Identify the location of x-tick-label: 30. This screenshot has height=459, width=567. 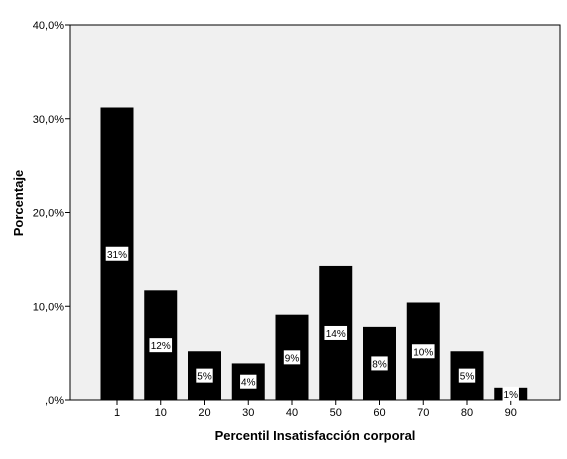
(248, 413).